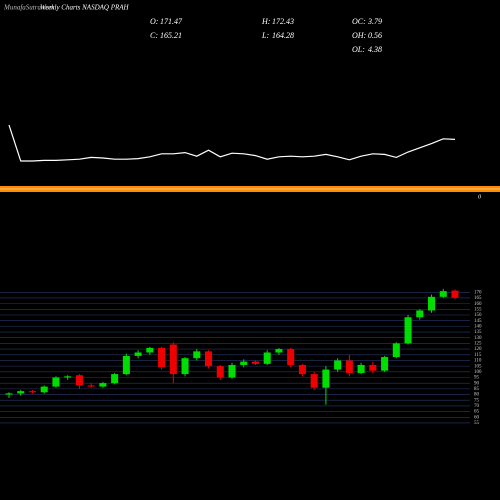 The width and height of the screenshot is (500, 500). Describe the element at coordinates (154, 35) in the screenshot. I see `stat-label: C:` at that location.